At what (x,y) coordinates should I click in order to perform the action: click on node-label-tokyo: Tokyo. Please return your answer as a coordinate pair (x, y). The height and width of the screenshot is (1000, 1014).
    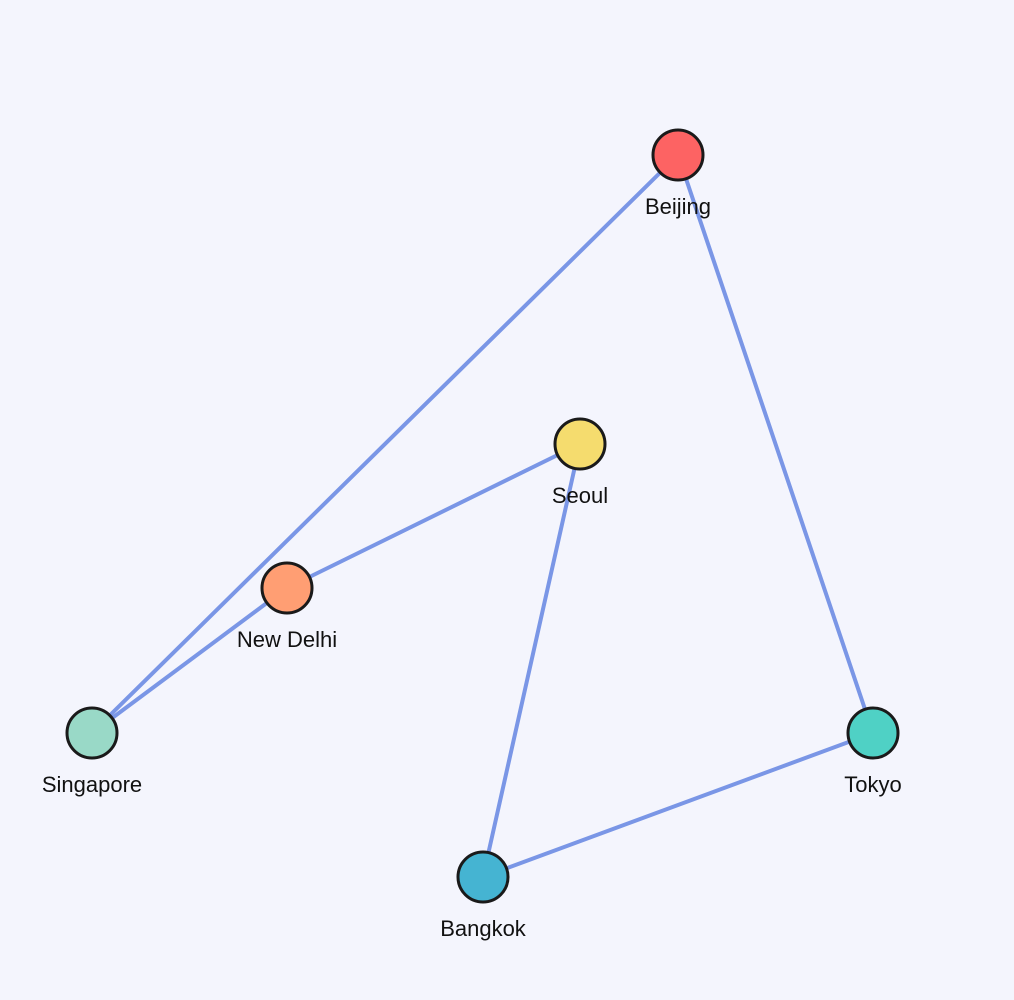
    Looking at the image, I should click on (872, 784).